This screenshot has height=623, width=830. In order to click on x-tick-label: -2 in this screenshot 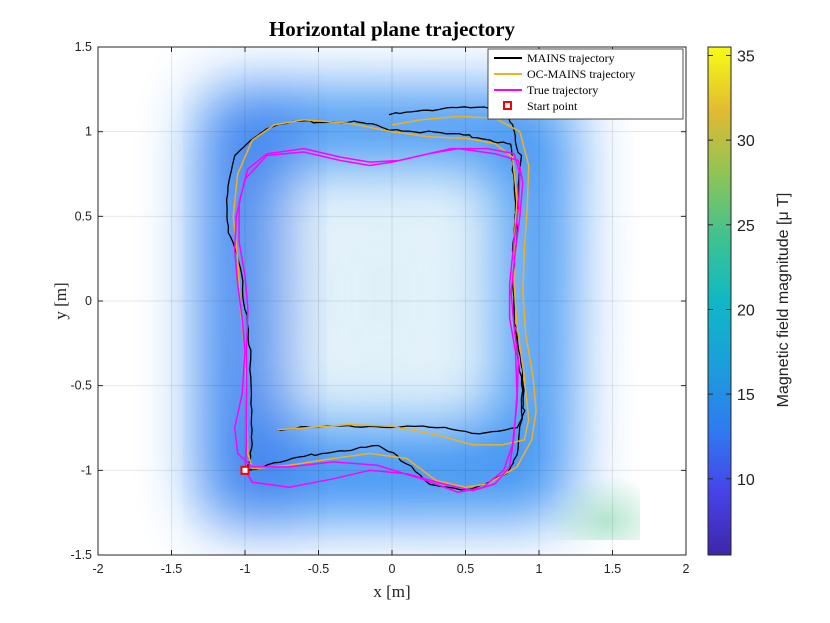, I will do `click(97, 569)`.